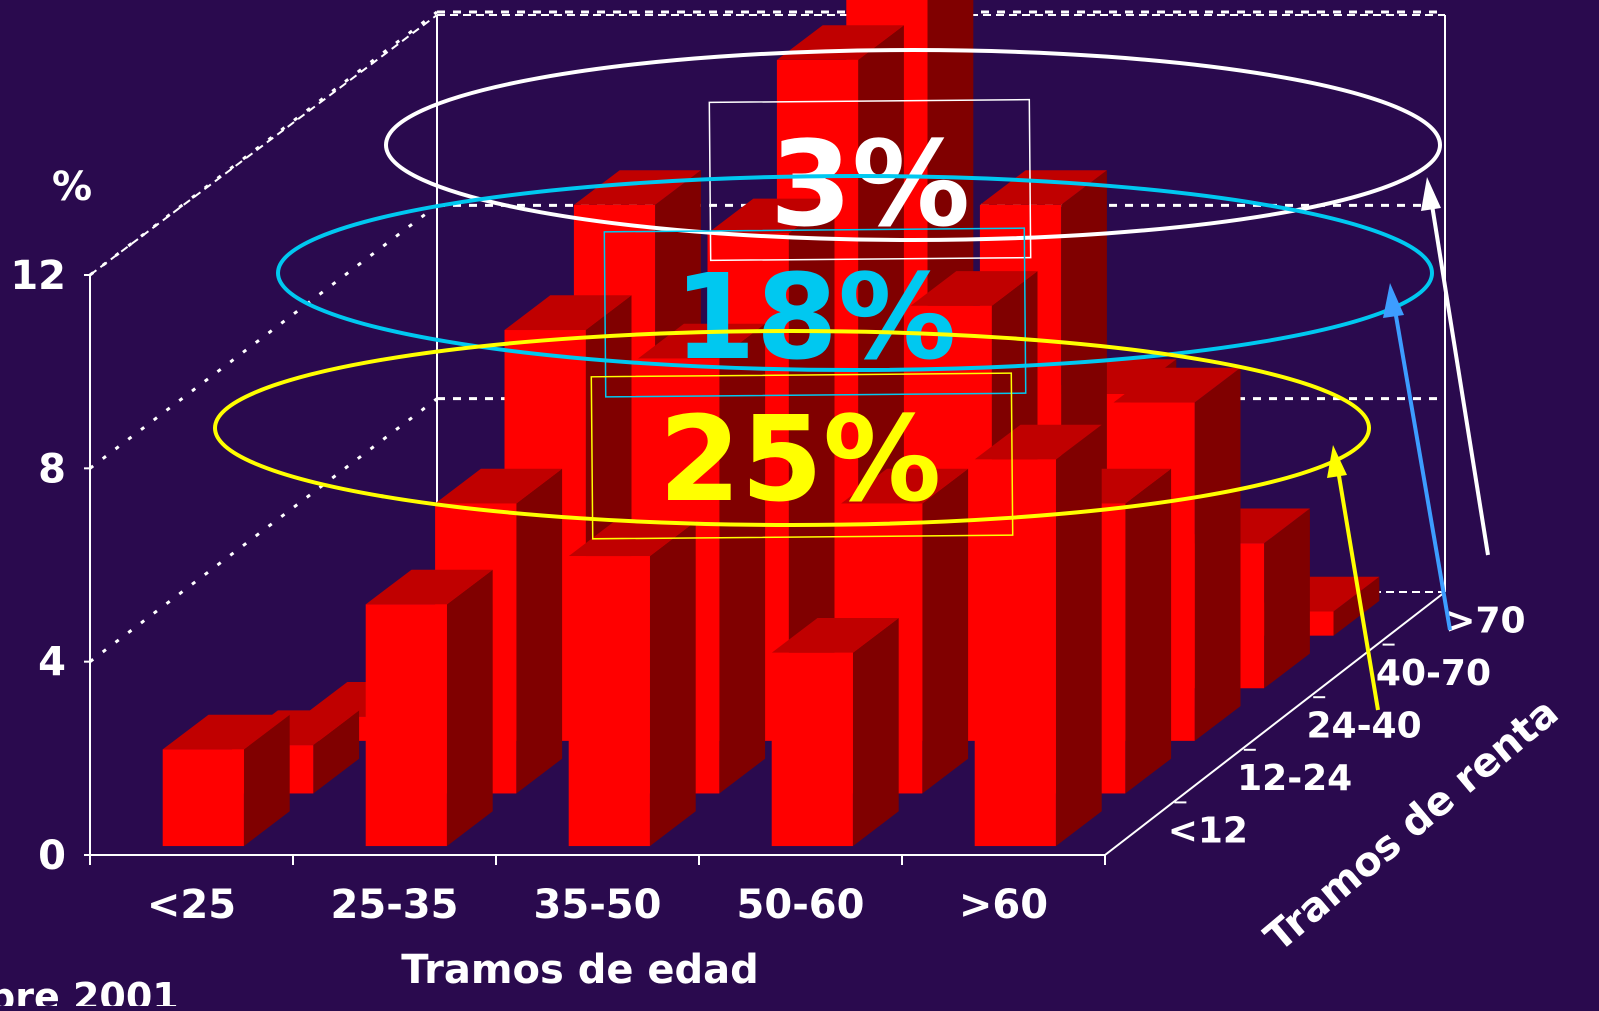  I want to click on depth-tick-label: 12-24, so click(1294, 778).